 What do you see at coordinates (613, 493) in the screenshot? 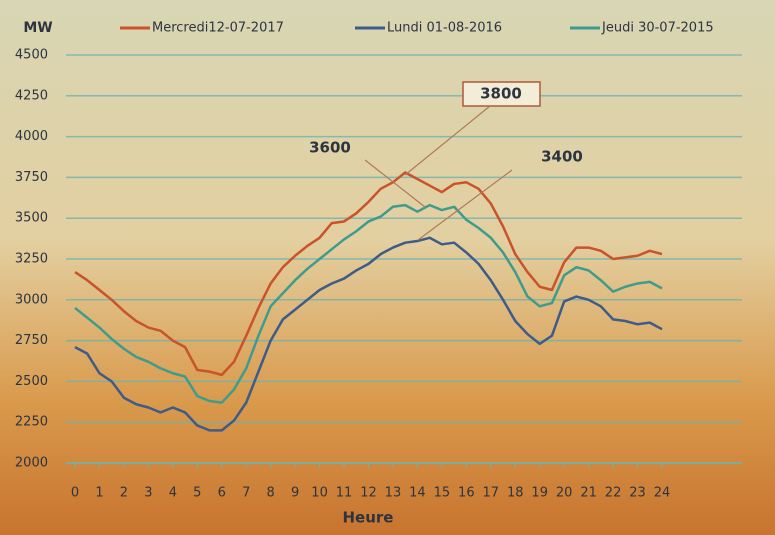
I see `x-tick-label: 22` at bounding box center [613, 493].